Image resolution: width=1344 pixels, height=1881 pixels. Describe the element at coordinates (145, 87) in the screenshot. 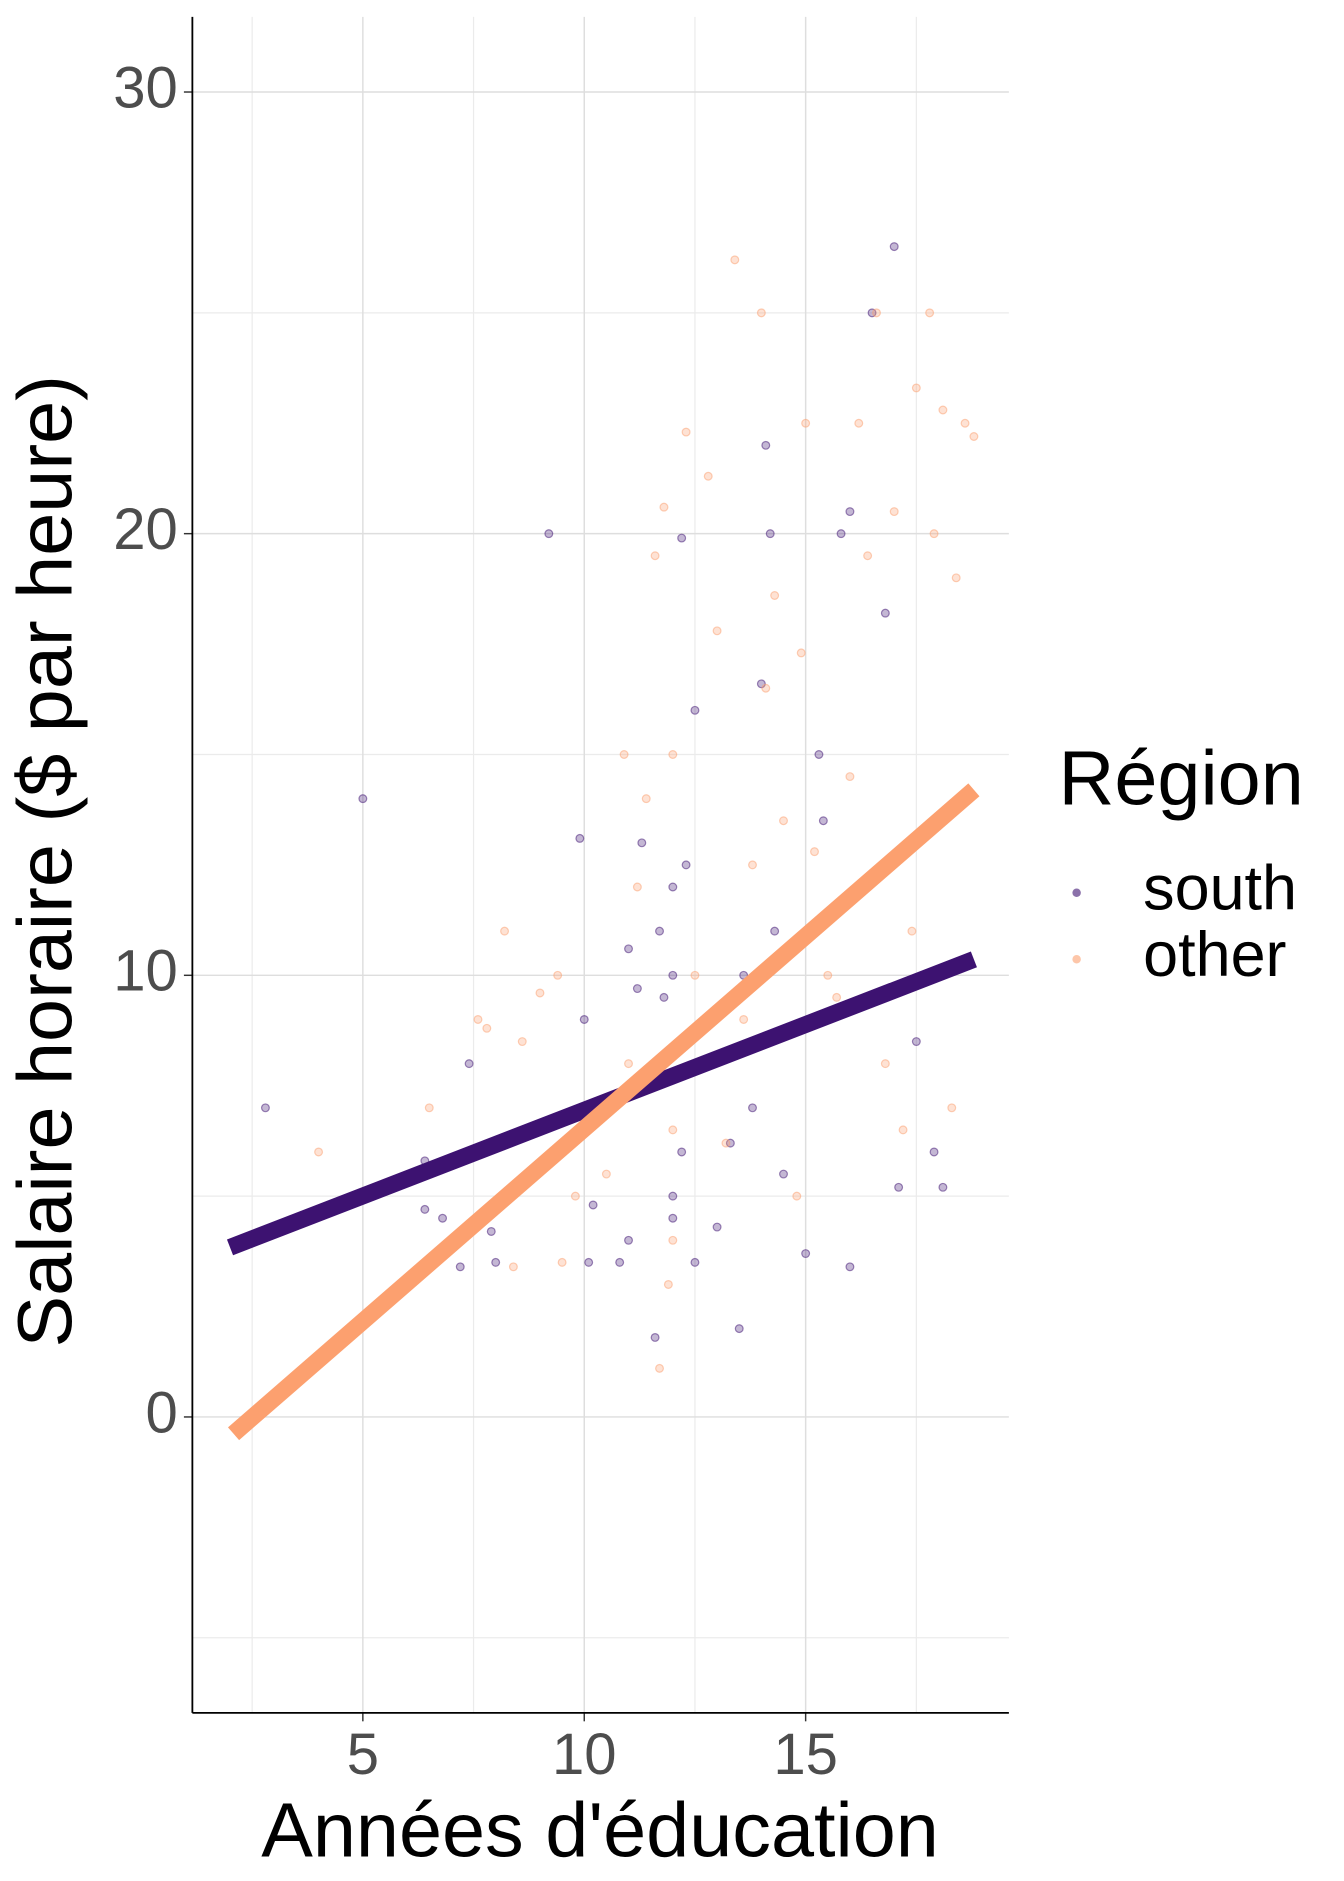

I see `y-tick-label: 30` at that location.